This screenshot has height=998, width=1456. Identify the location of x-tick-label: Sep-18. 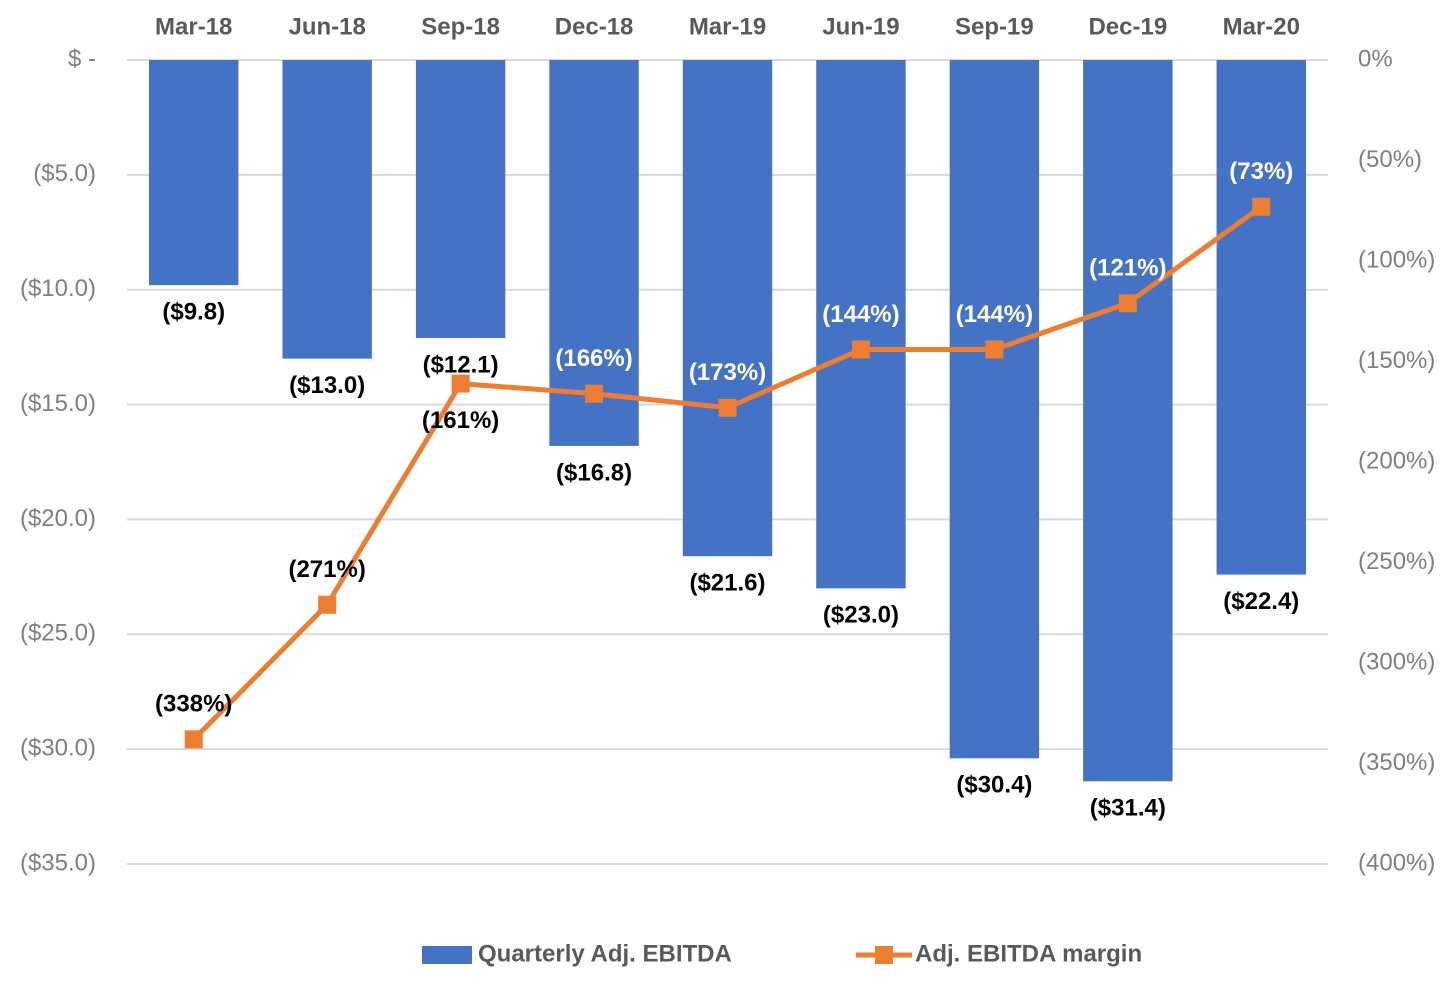
(460, 26).